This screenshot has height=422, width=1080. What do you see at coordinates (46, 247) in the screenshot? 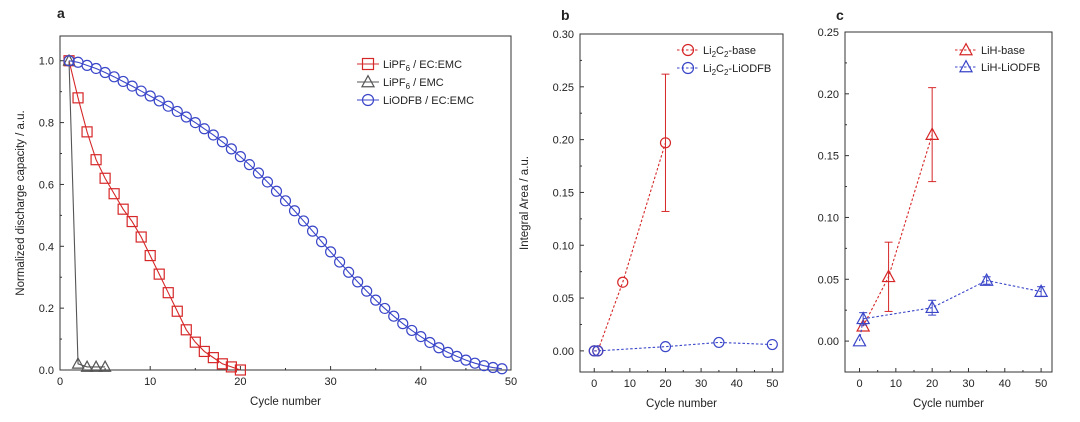
I see `y-tick-label: 0.4` at bounding box center [46, 247].